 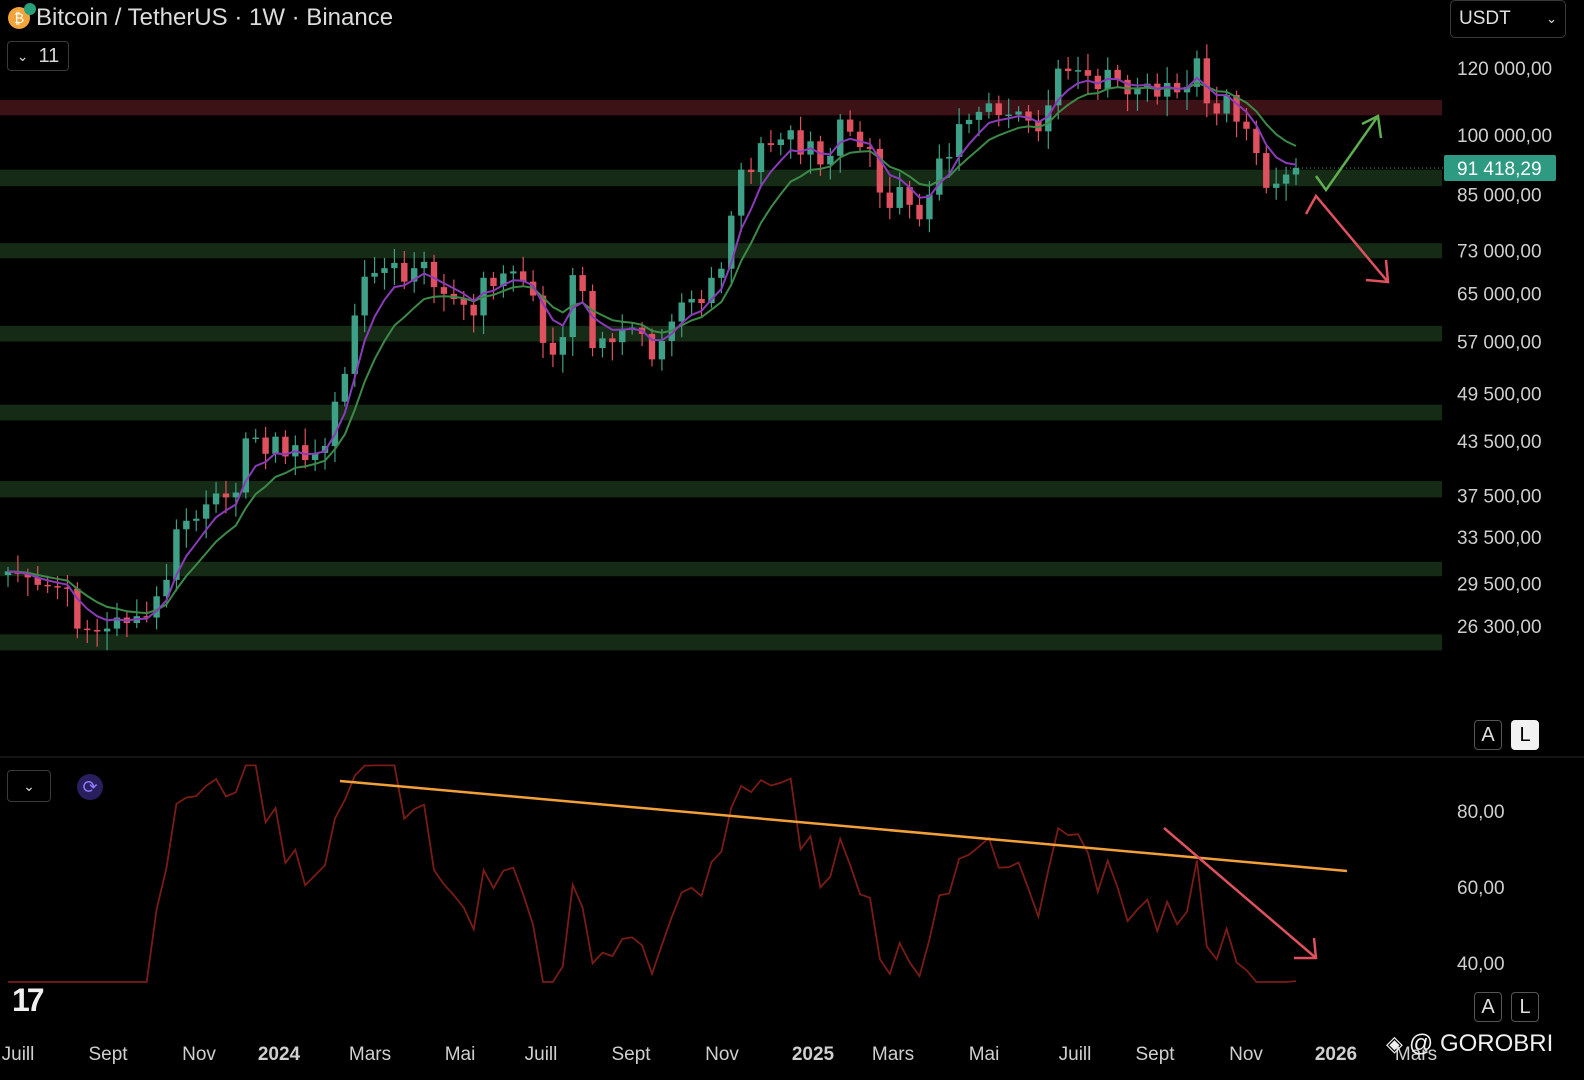 I want to click on price-tick-label: 29 500,00, so click(x=1499, y=585).